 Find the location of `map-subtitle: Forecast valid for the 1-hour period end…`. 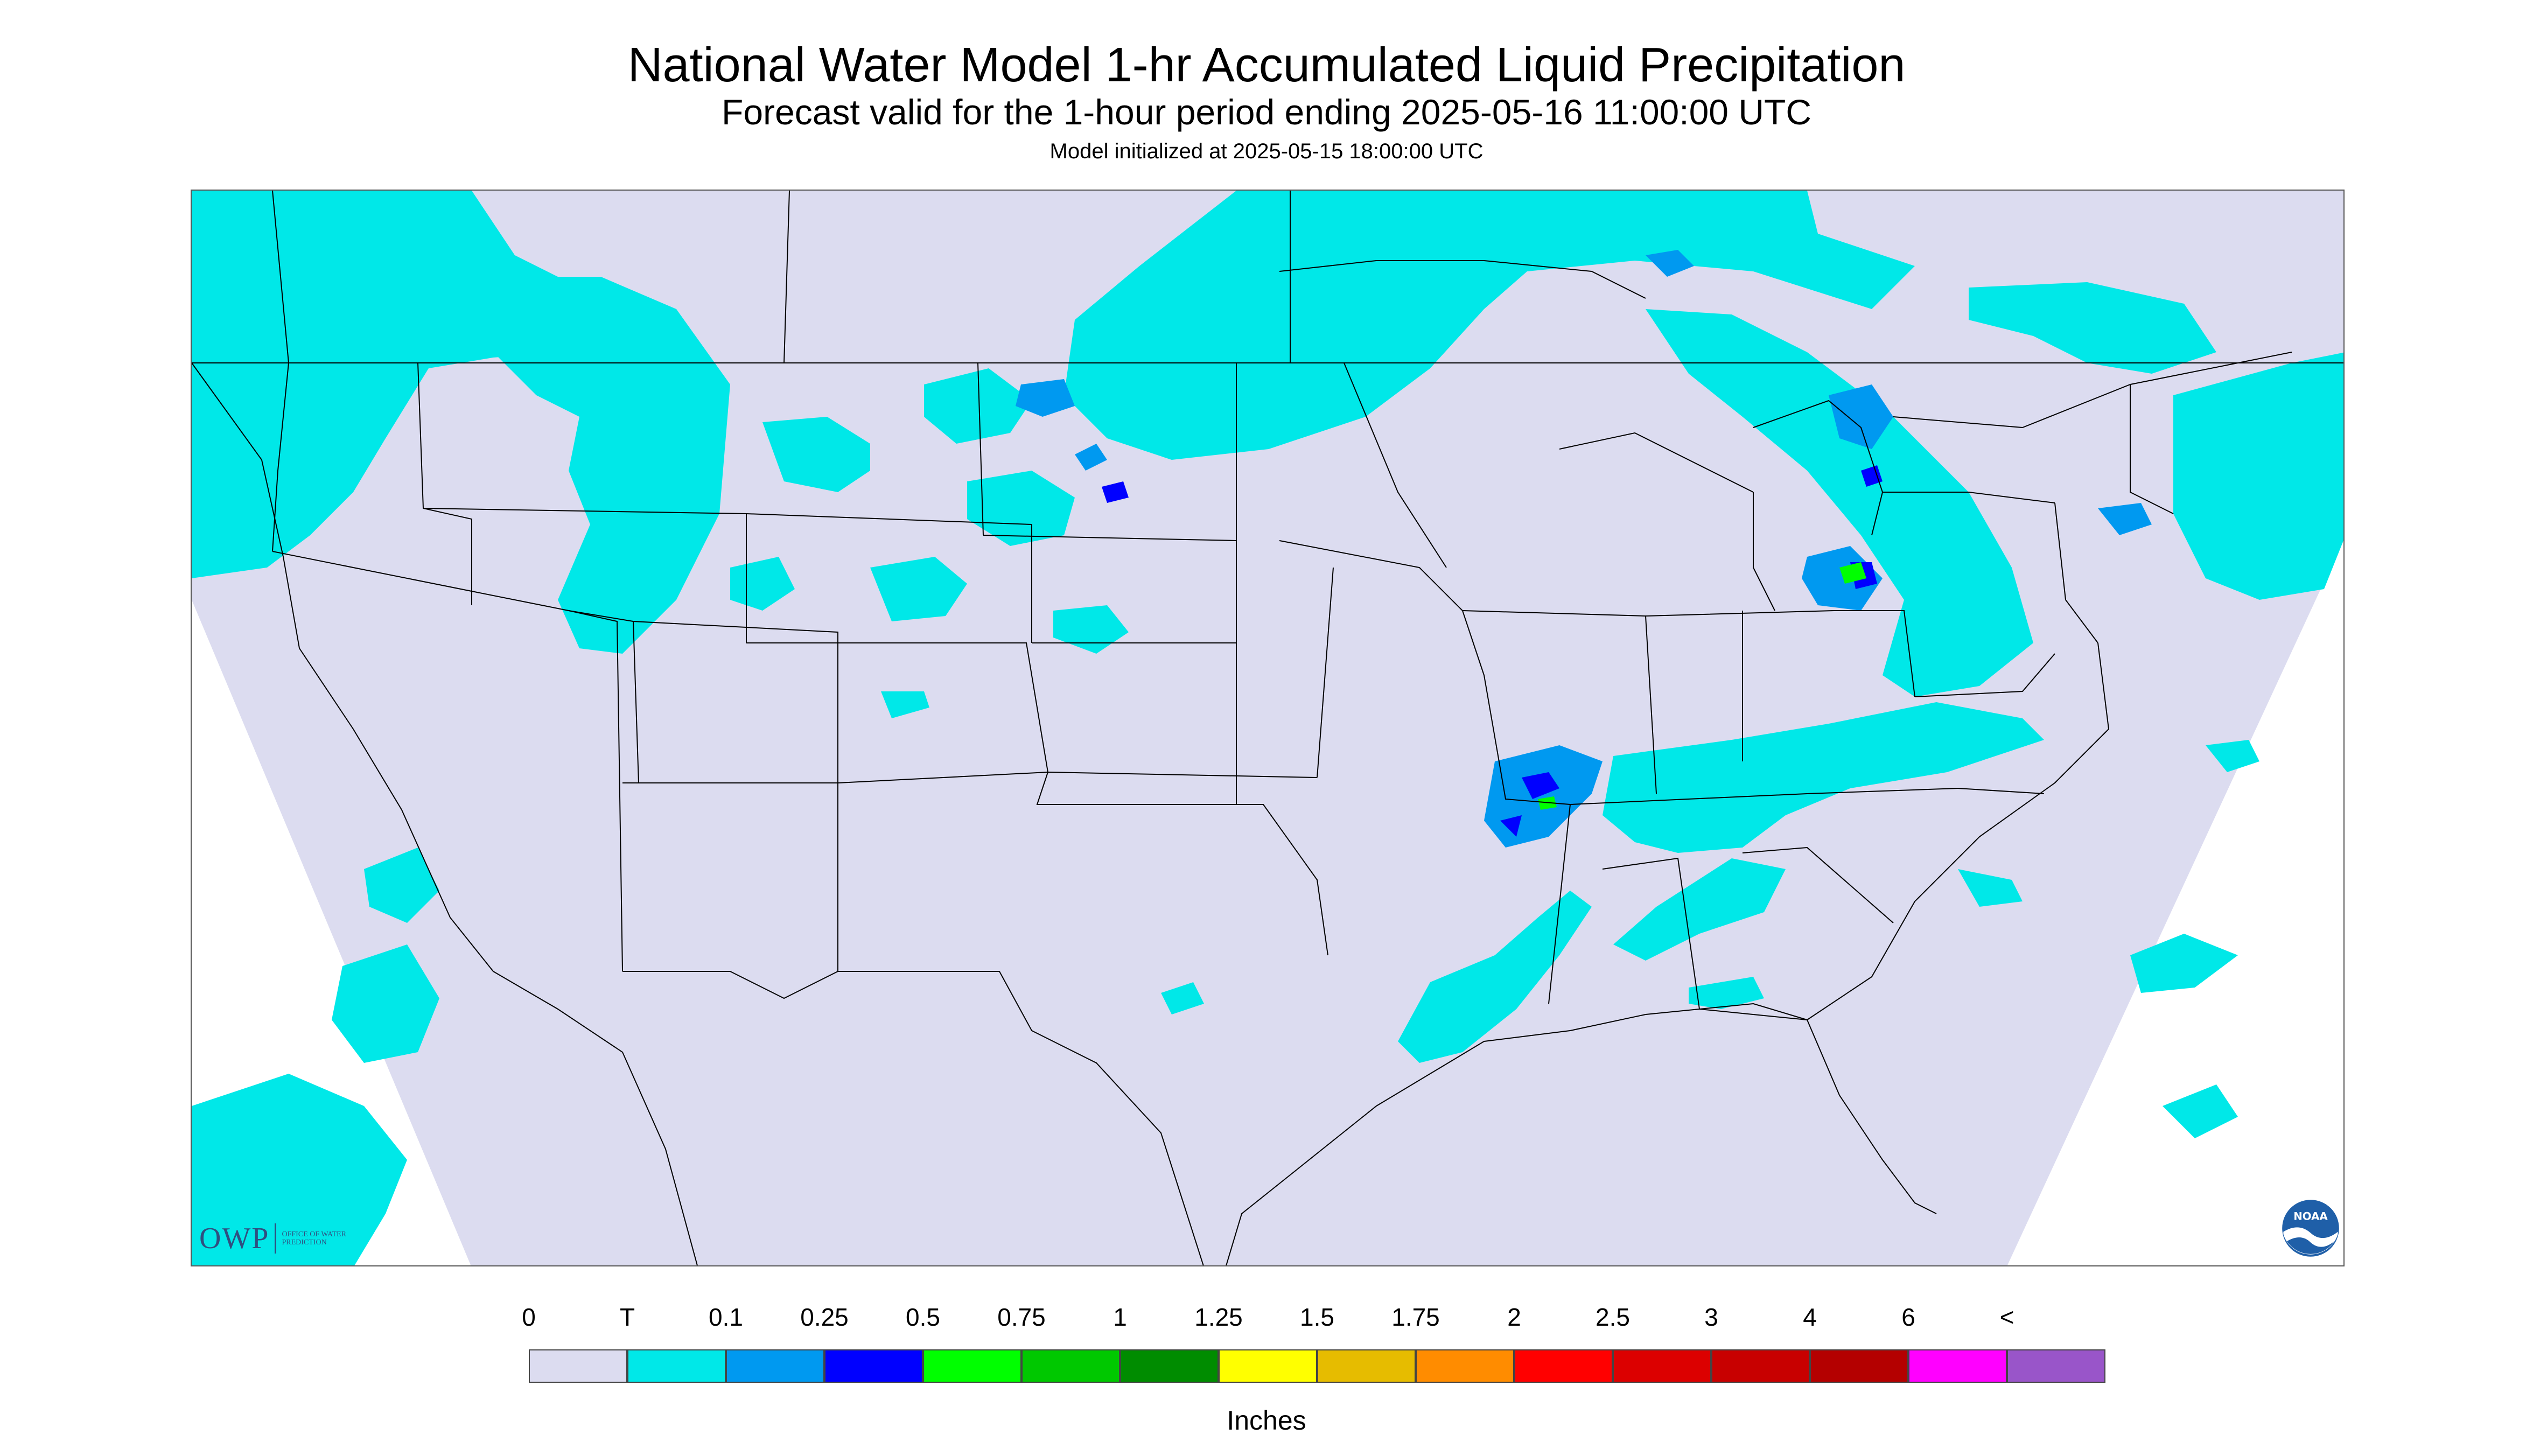

map-subtitle: Forecast valid for the 1-hour period end… is located at coordinates (1266, 112).